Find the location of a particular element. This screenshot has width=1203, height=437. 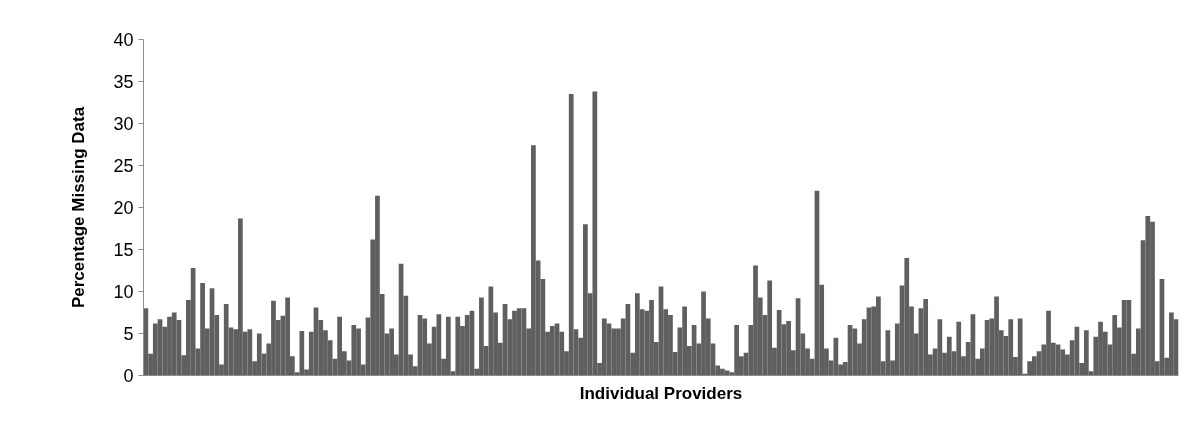

y-tick-label: 30 is located at coordinates (123, 124).